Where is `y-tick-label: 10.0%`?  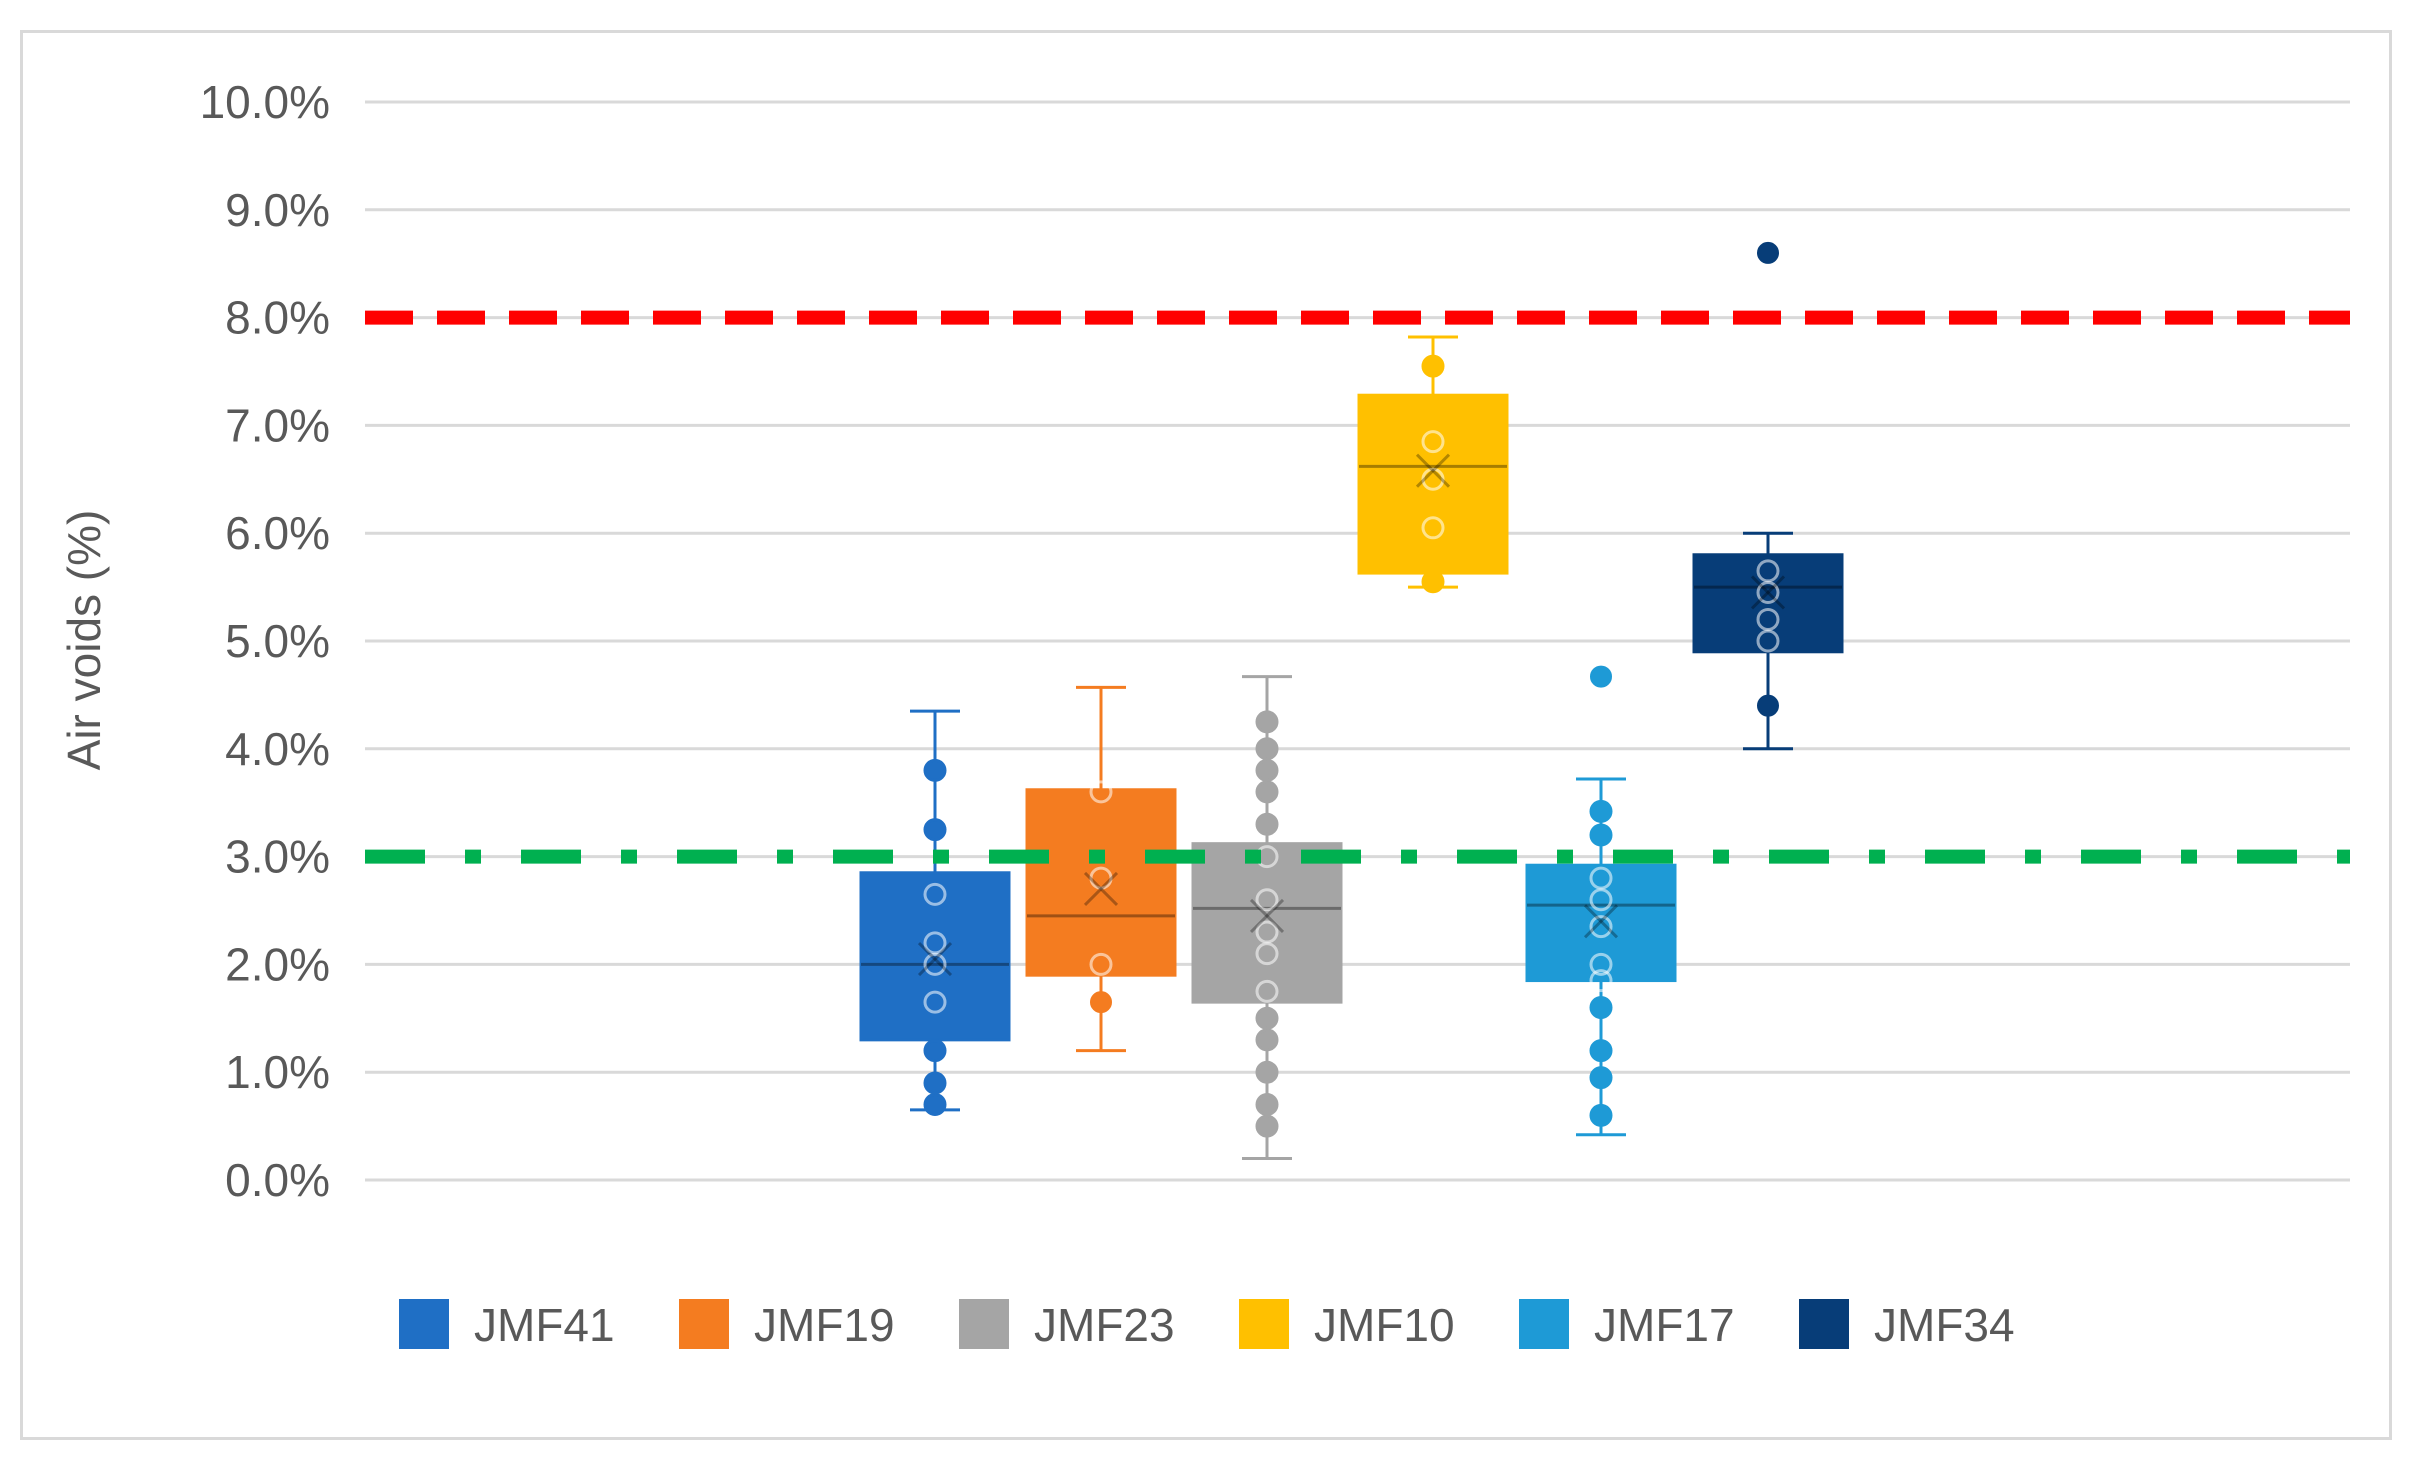
y-tick-label: 10.0% is located at coordinates (265, 102).